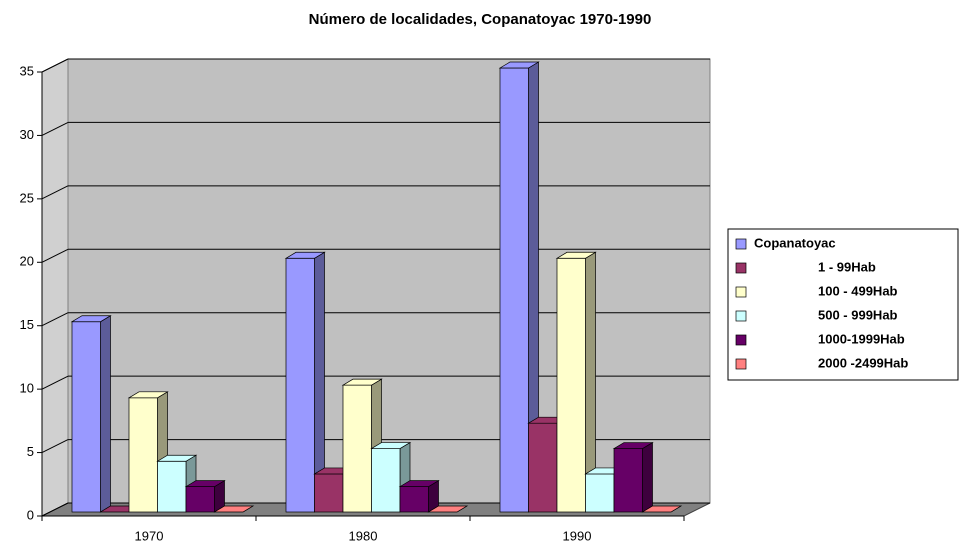 The width and height of the screenshot is (962, 548). I want to click on y-tick-label: 25, so click(27, 197).